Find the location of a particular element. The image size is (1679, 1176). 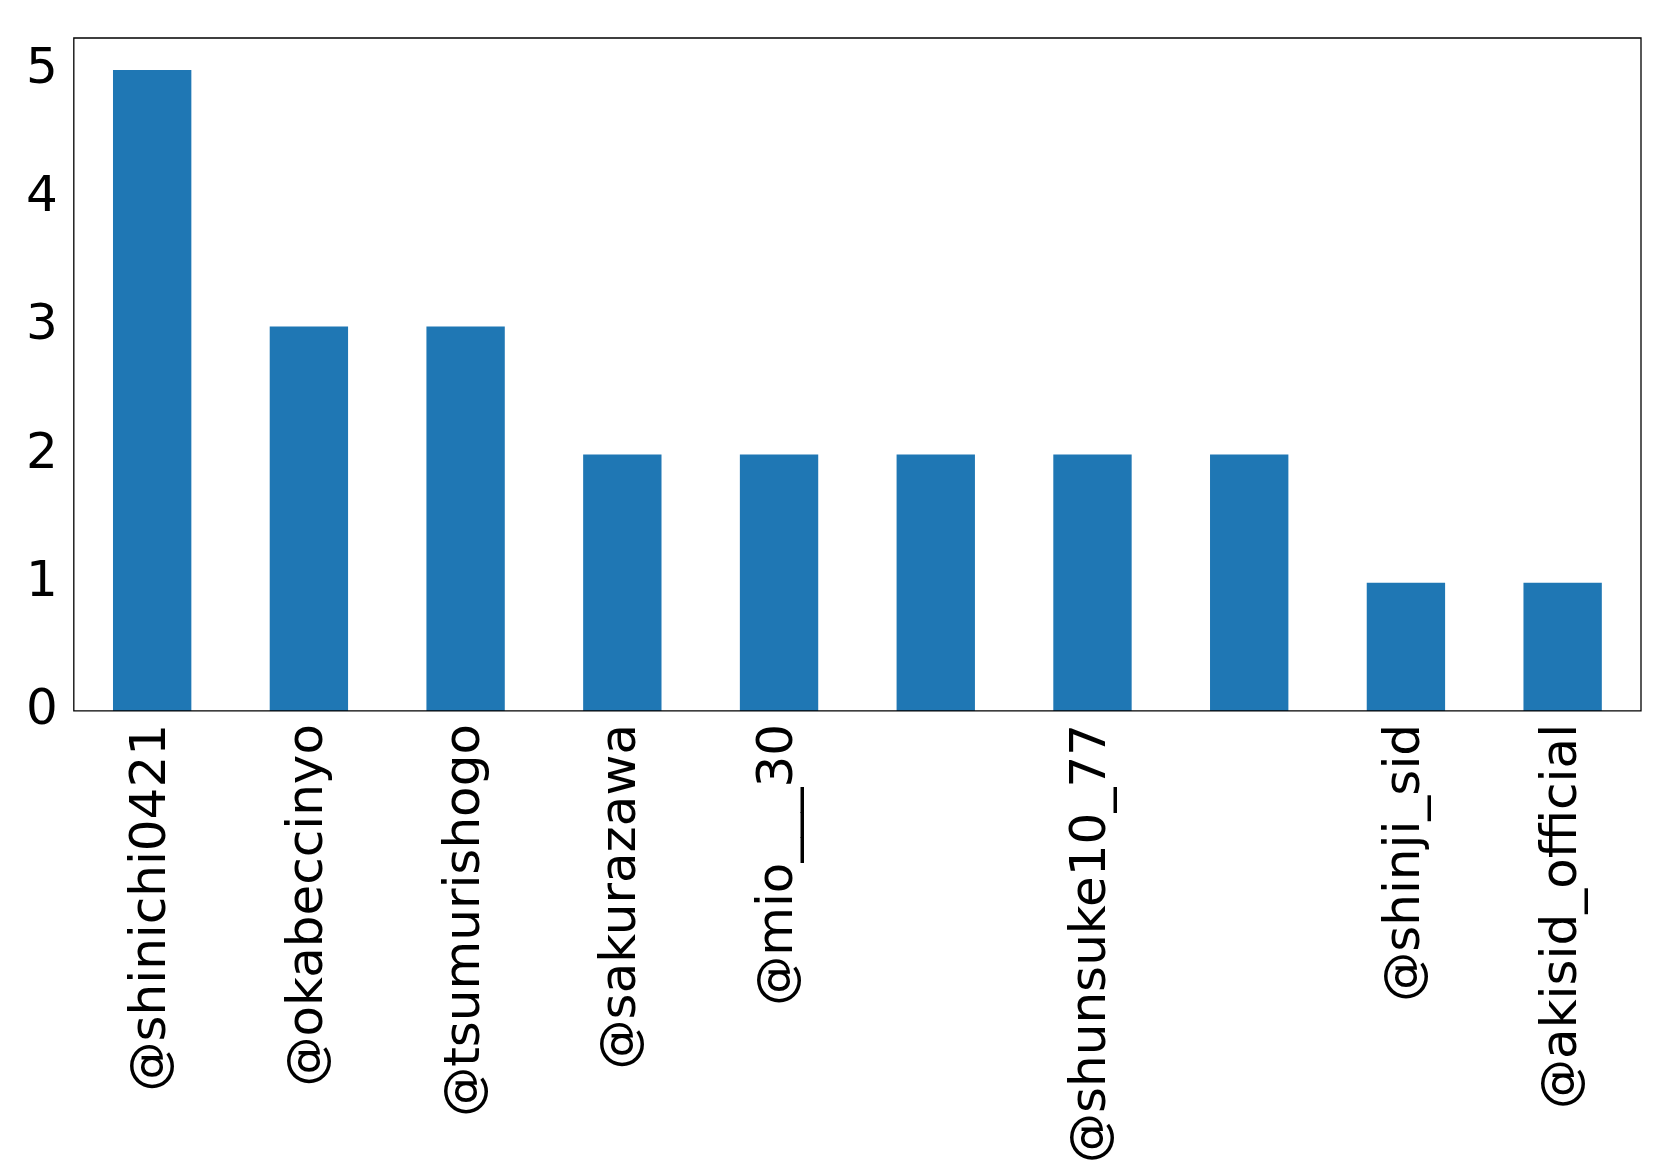

x-tick-label: @shunsuke10_77 is located at coordinates (1088, 943).